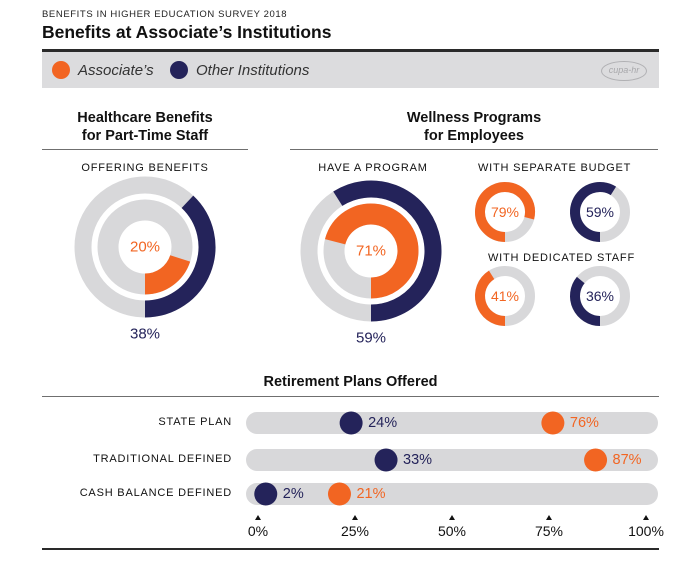  Describe the element at coordinates (165, 14) in the screenshot. I see `survey-kicker: BENEFITS IN HIGHER EDUCATION SURVEY 2018` at that location.